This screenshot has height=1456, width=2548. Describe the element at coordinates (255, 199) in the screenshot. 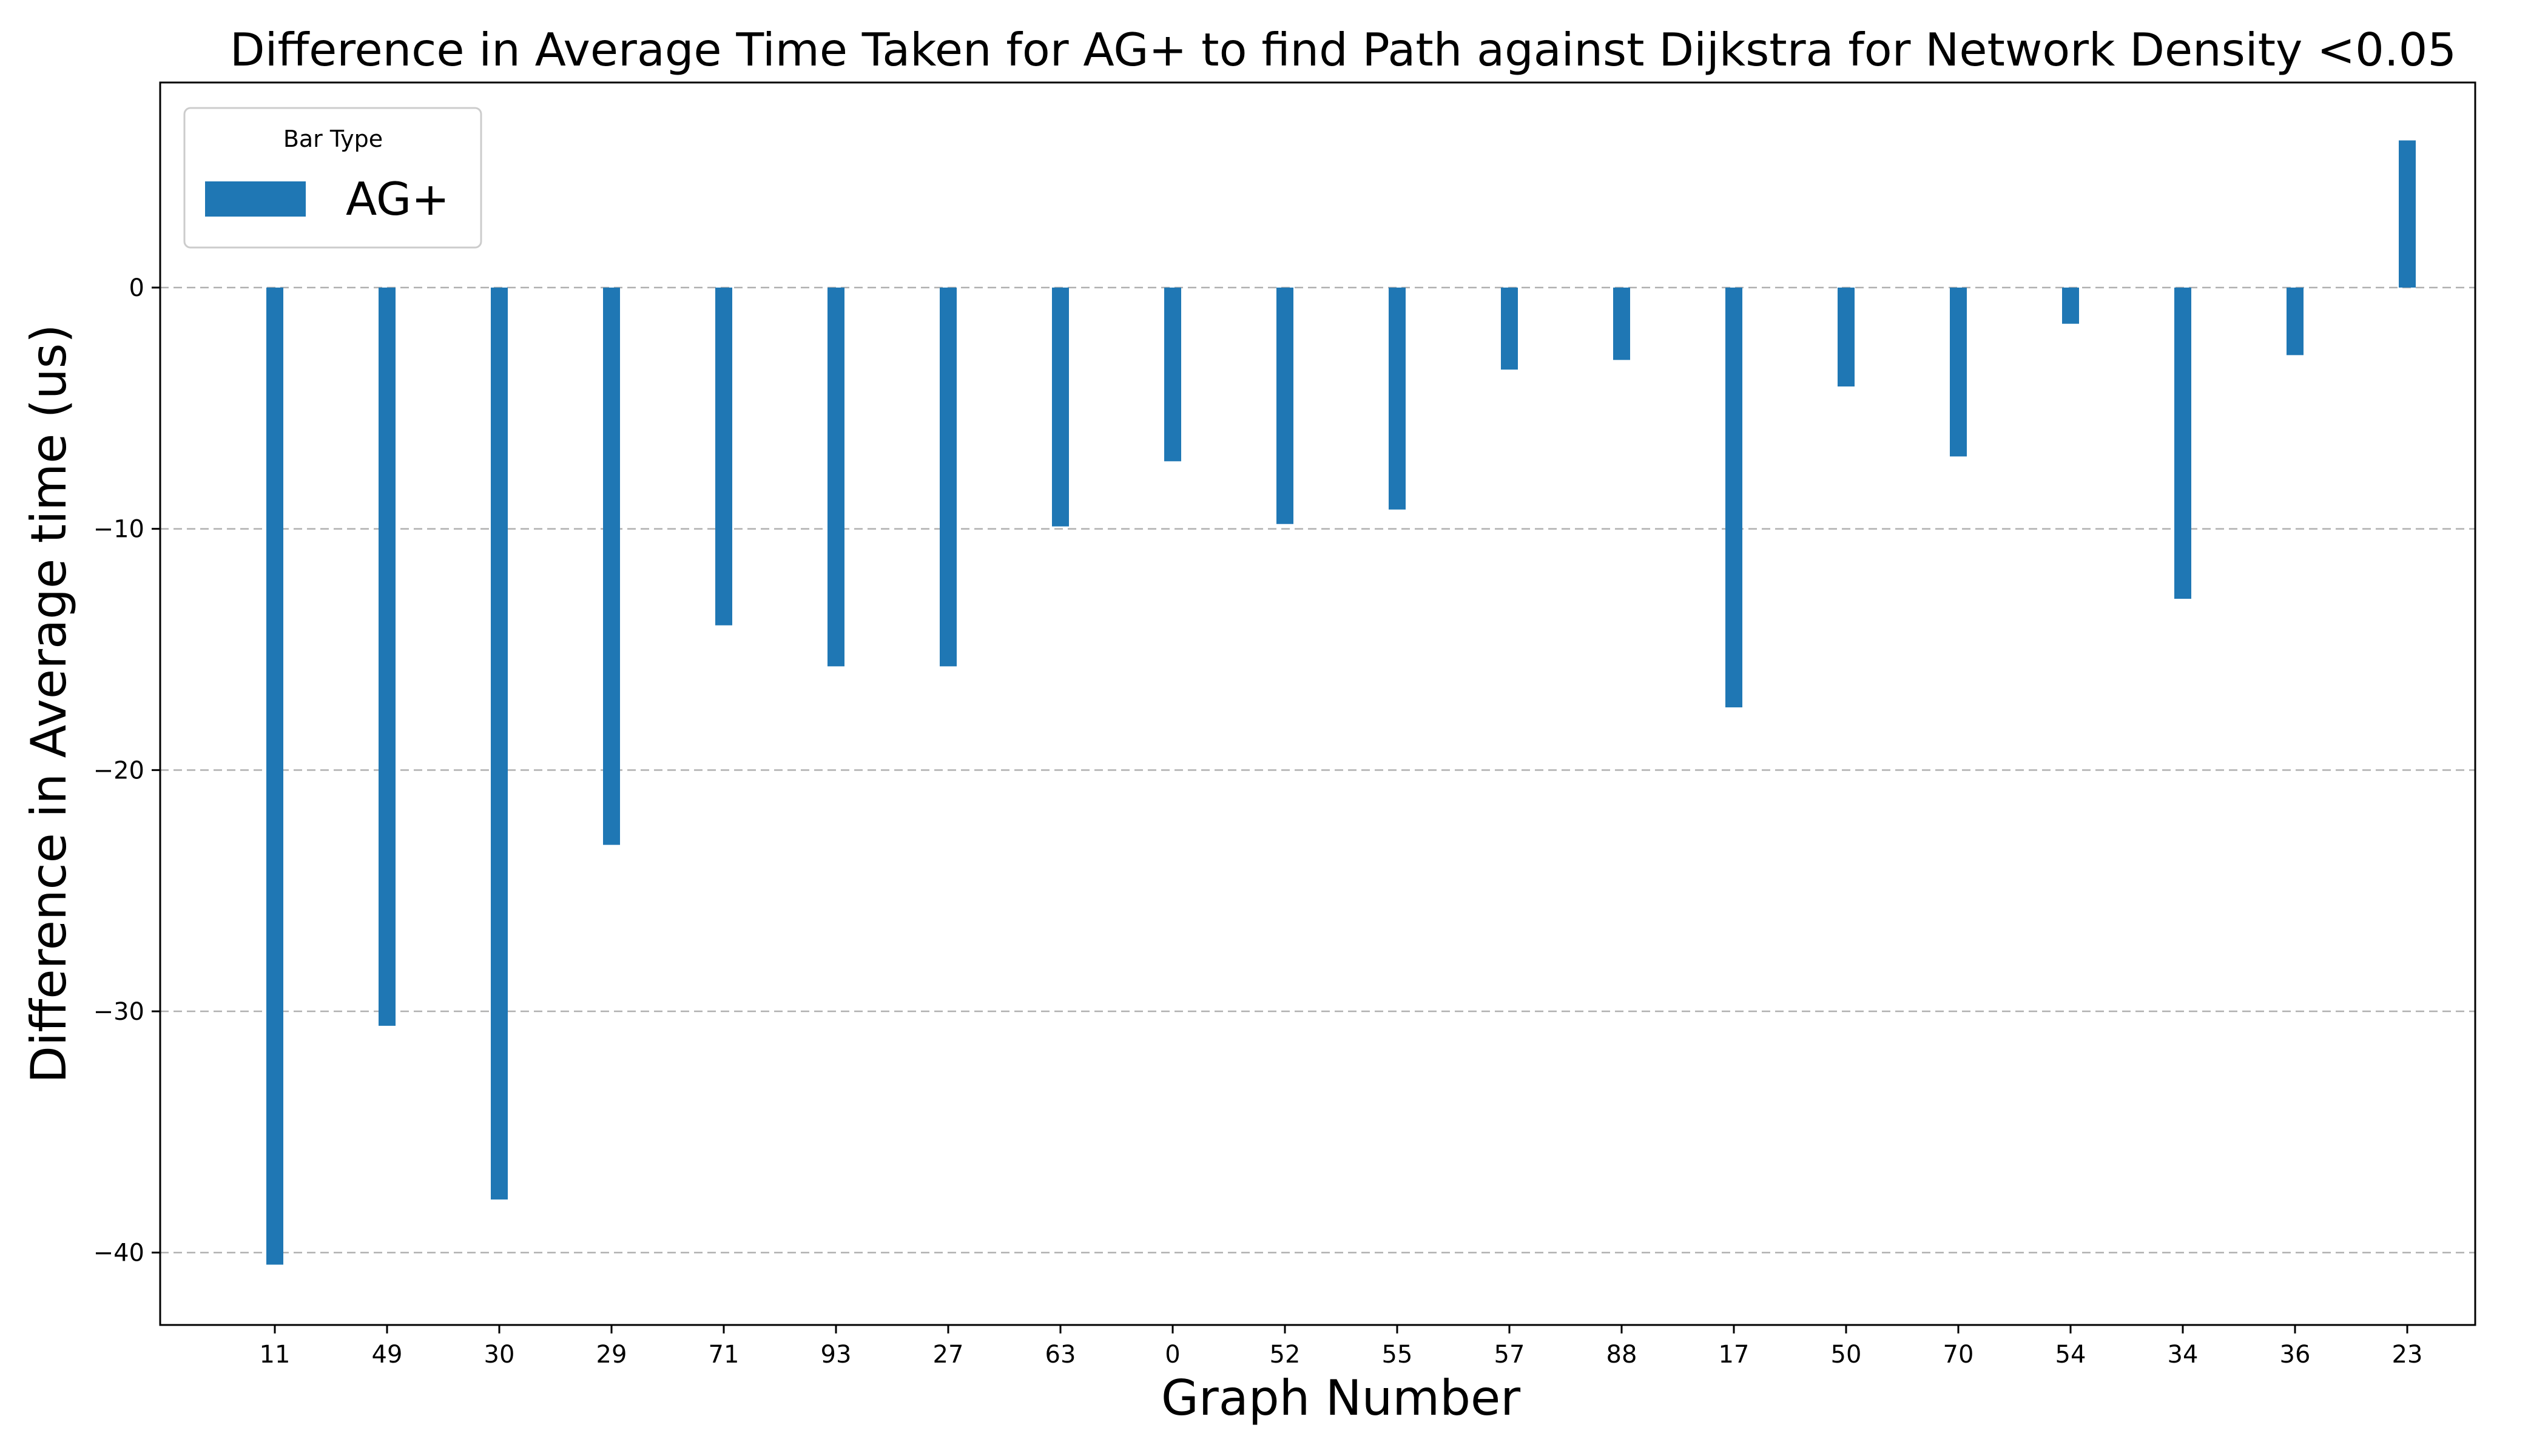

I see `legend-swatch-ag-plus` at that location.